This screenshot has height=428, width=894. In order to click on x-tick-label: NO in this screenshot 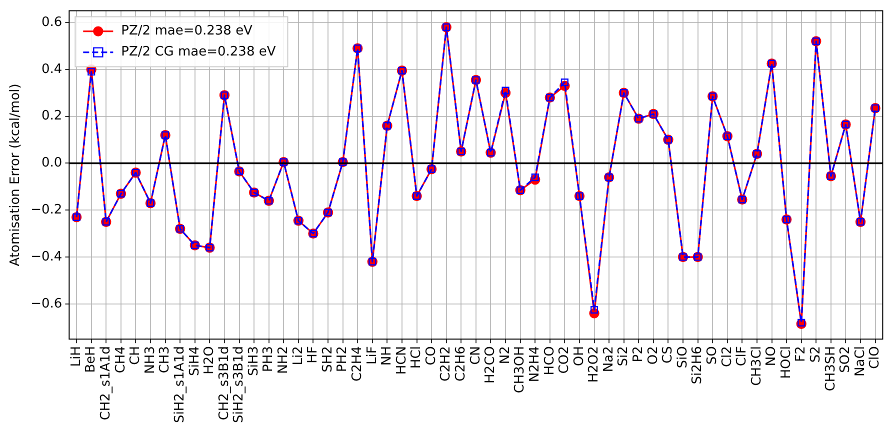, I will do `click(772, 356)`.